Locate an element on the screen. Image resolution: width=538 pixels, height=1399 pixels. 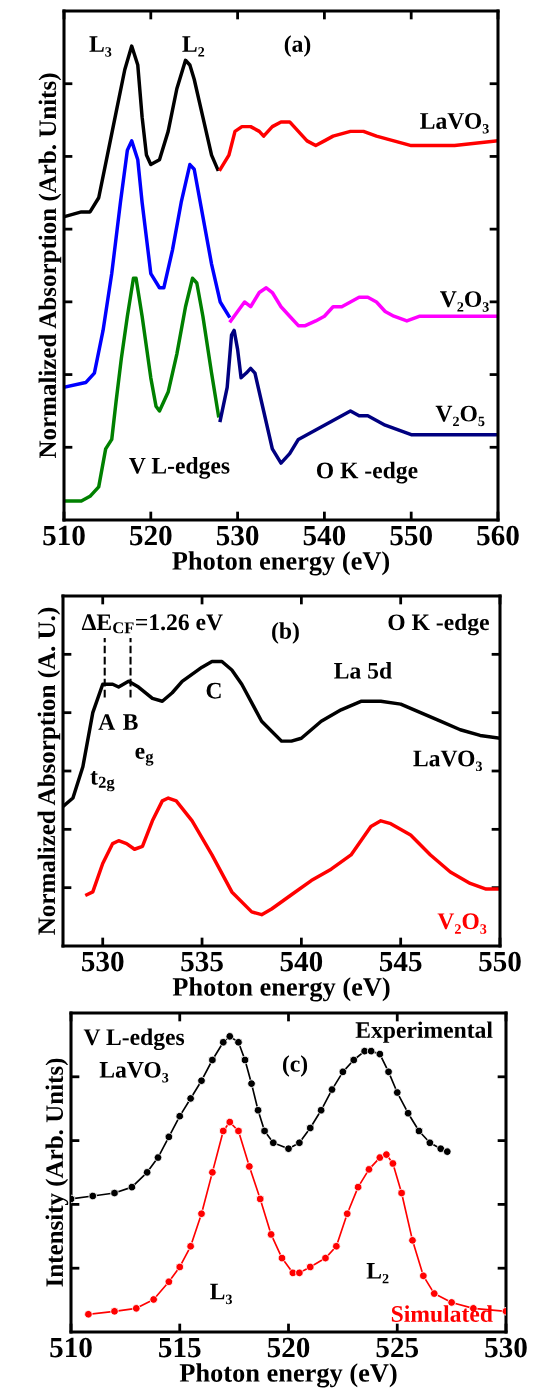
text: O K -edge is located at coordinates (438, 624).